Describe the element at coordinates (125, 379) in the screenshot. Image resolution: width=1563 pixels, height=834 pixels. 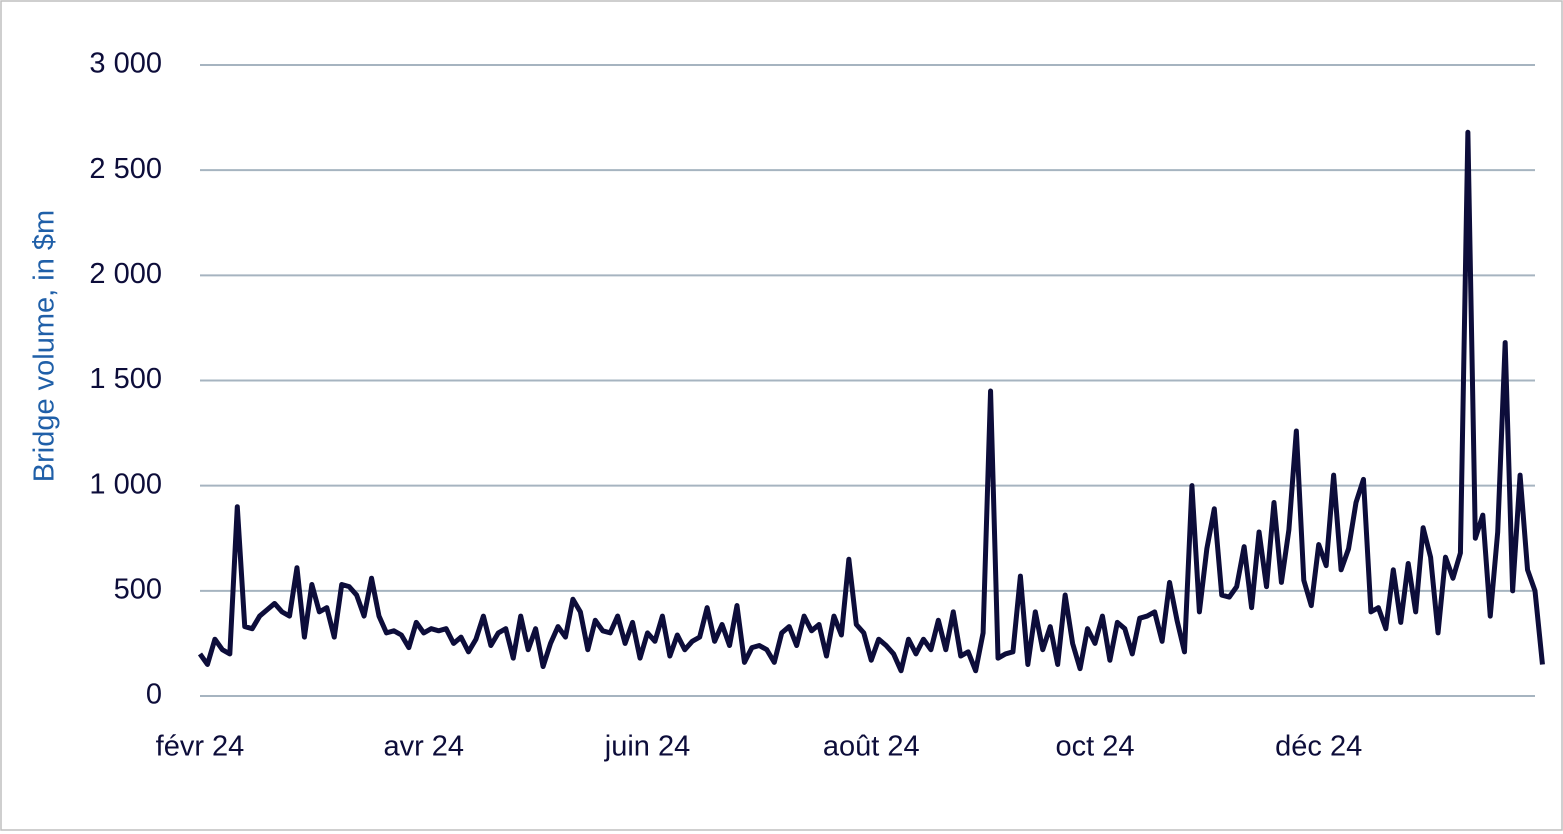
I see `y-tick-label: 1 500` at that location.